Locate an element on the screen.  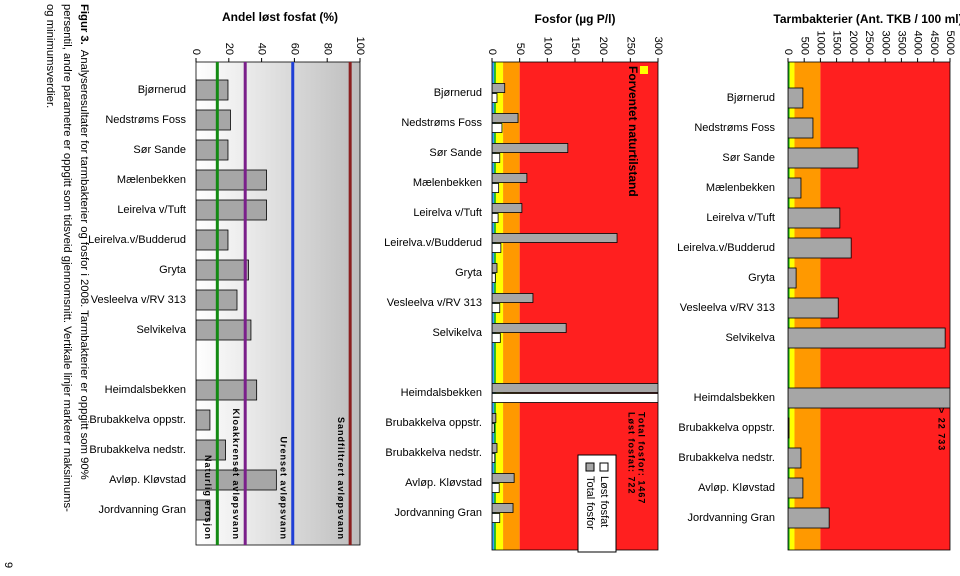
annotation: Løst fosfat: 722 is located at coordinates (632, 453).